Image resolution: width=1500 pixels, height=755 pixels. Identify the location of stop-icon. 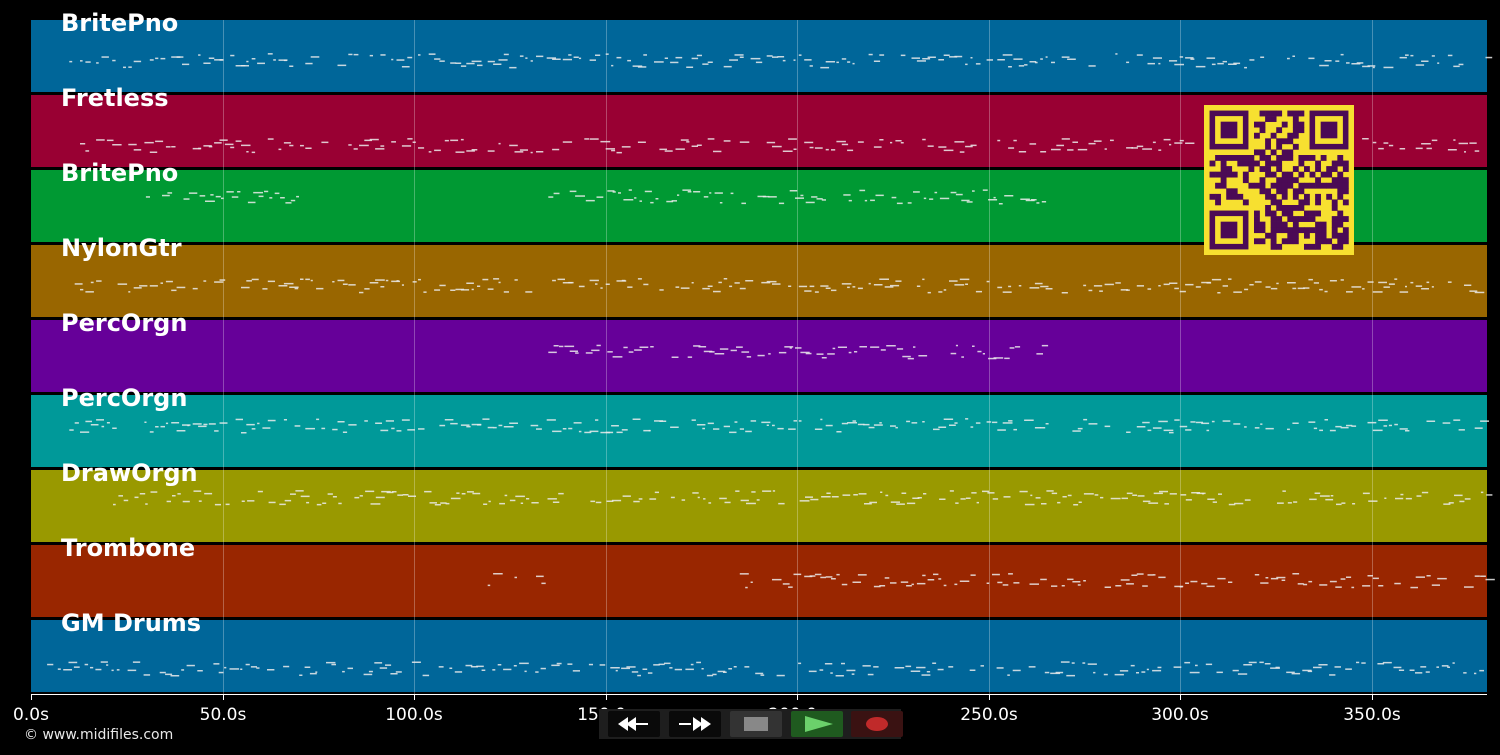
(756, 724).